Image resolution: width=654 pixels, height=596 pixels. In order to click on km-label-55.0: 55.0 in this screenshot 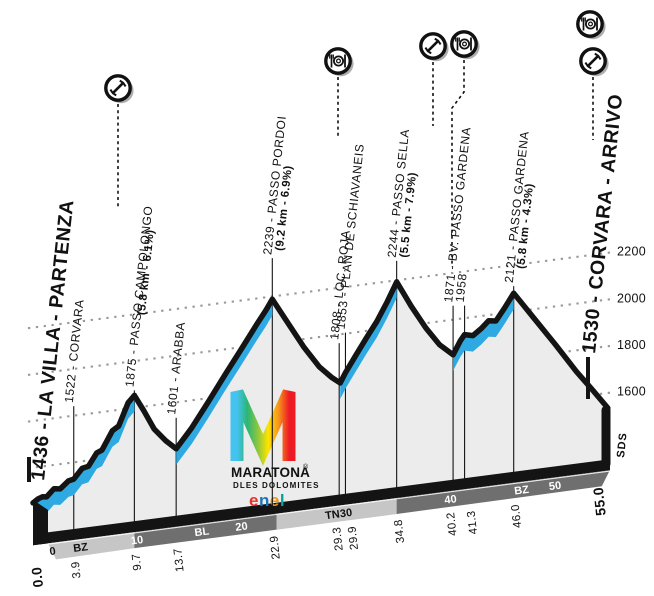, I will do `click(599, 501)`.